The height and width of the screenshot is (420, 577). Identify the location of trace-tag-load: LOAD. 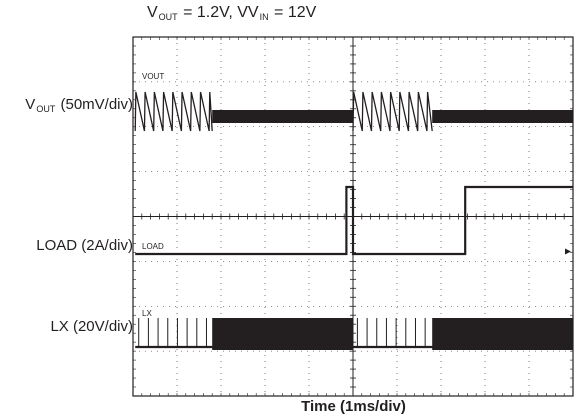
(153, 246).